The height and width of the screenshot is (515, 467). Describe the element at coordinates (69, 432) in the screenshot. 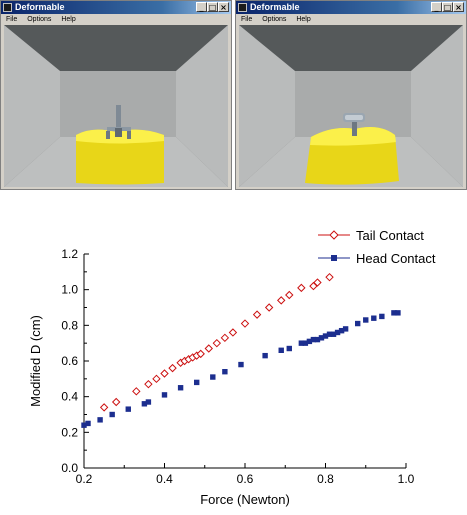

I see `y-tick-label: 0.2` at that location.